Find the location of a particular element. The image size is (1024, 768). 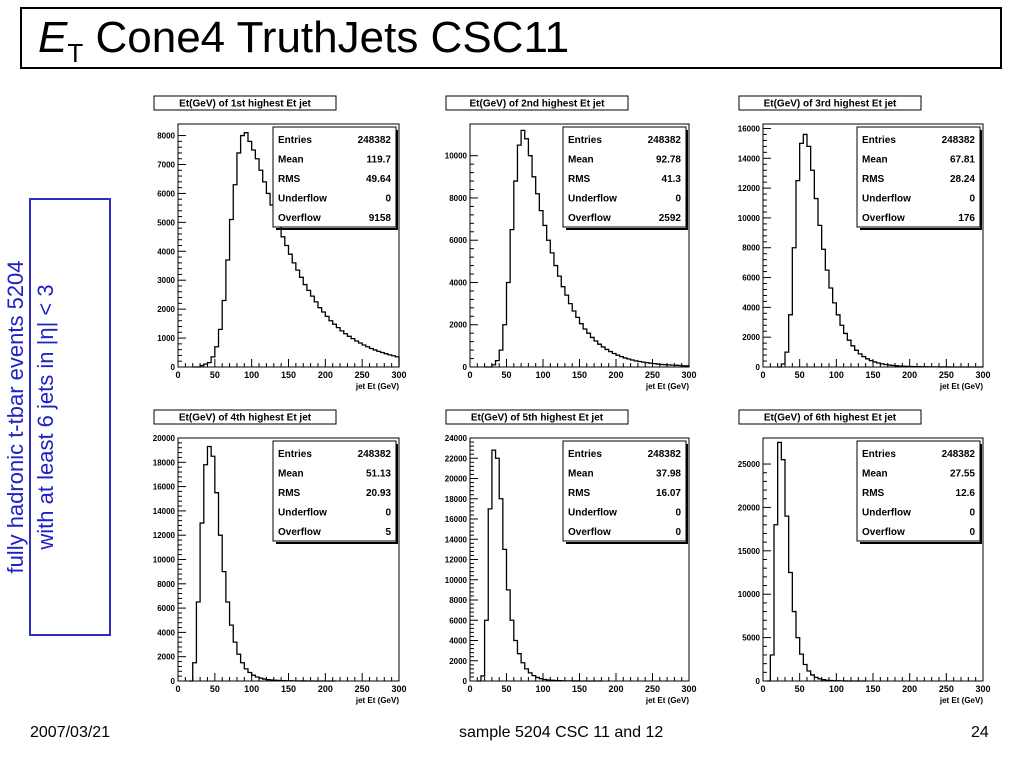

stats-value: 248382 is located at coordinates (959, 140).